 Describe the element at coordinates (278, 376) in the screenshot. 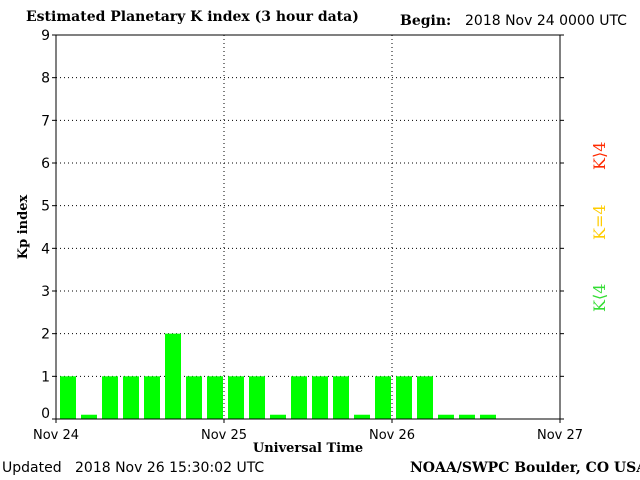

I see `bars` at that location.